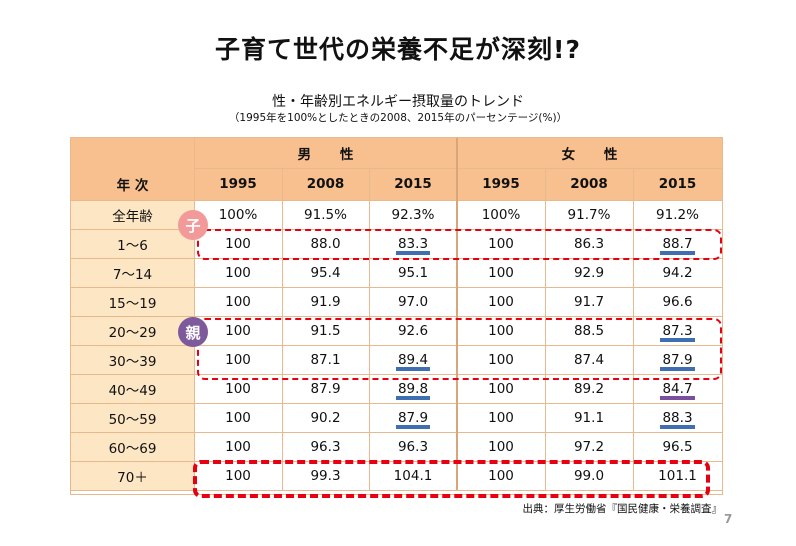 The height and width of the screenshot is (546, 796). I want to click on value-cell: 91.7, so click(589, 301).